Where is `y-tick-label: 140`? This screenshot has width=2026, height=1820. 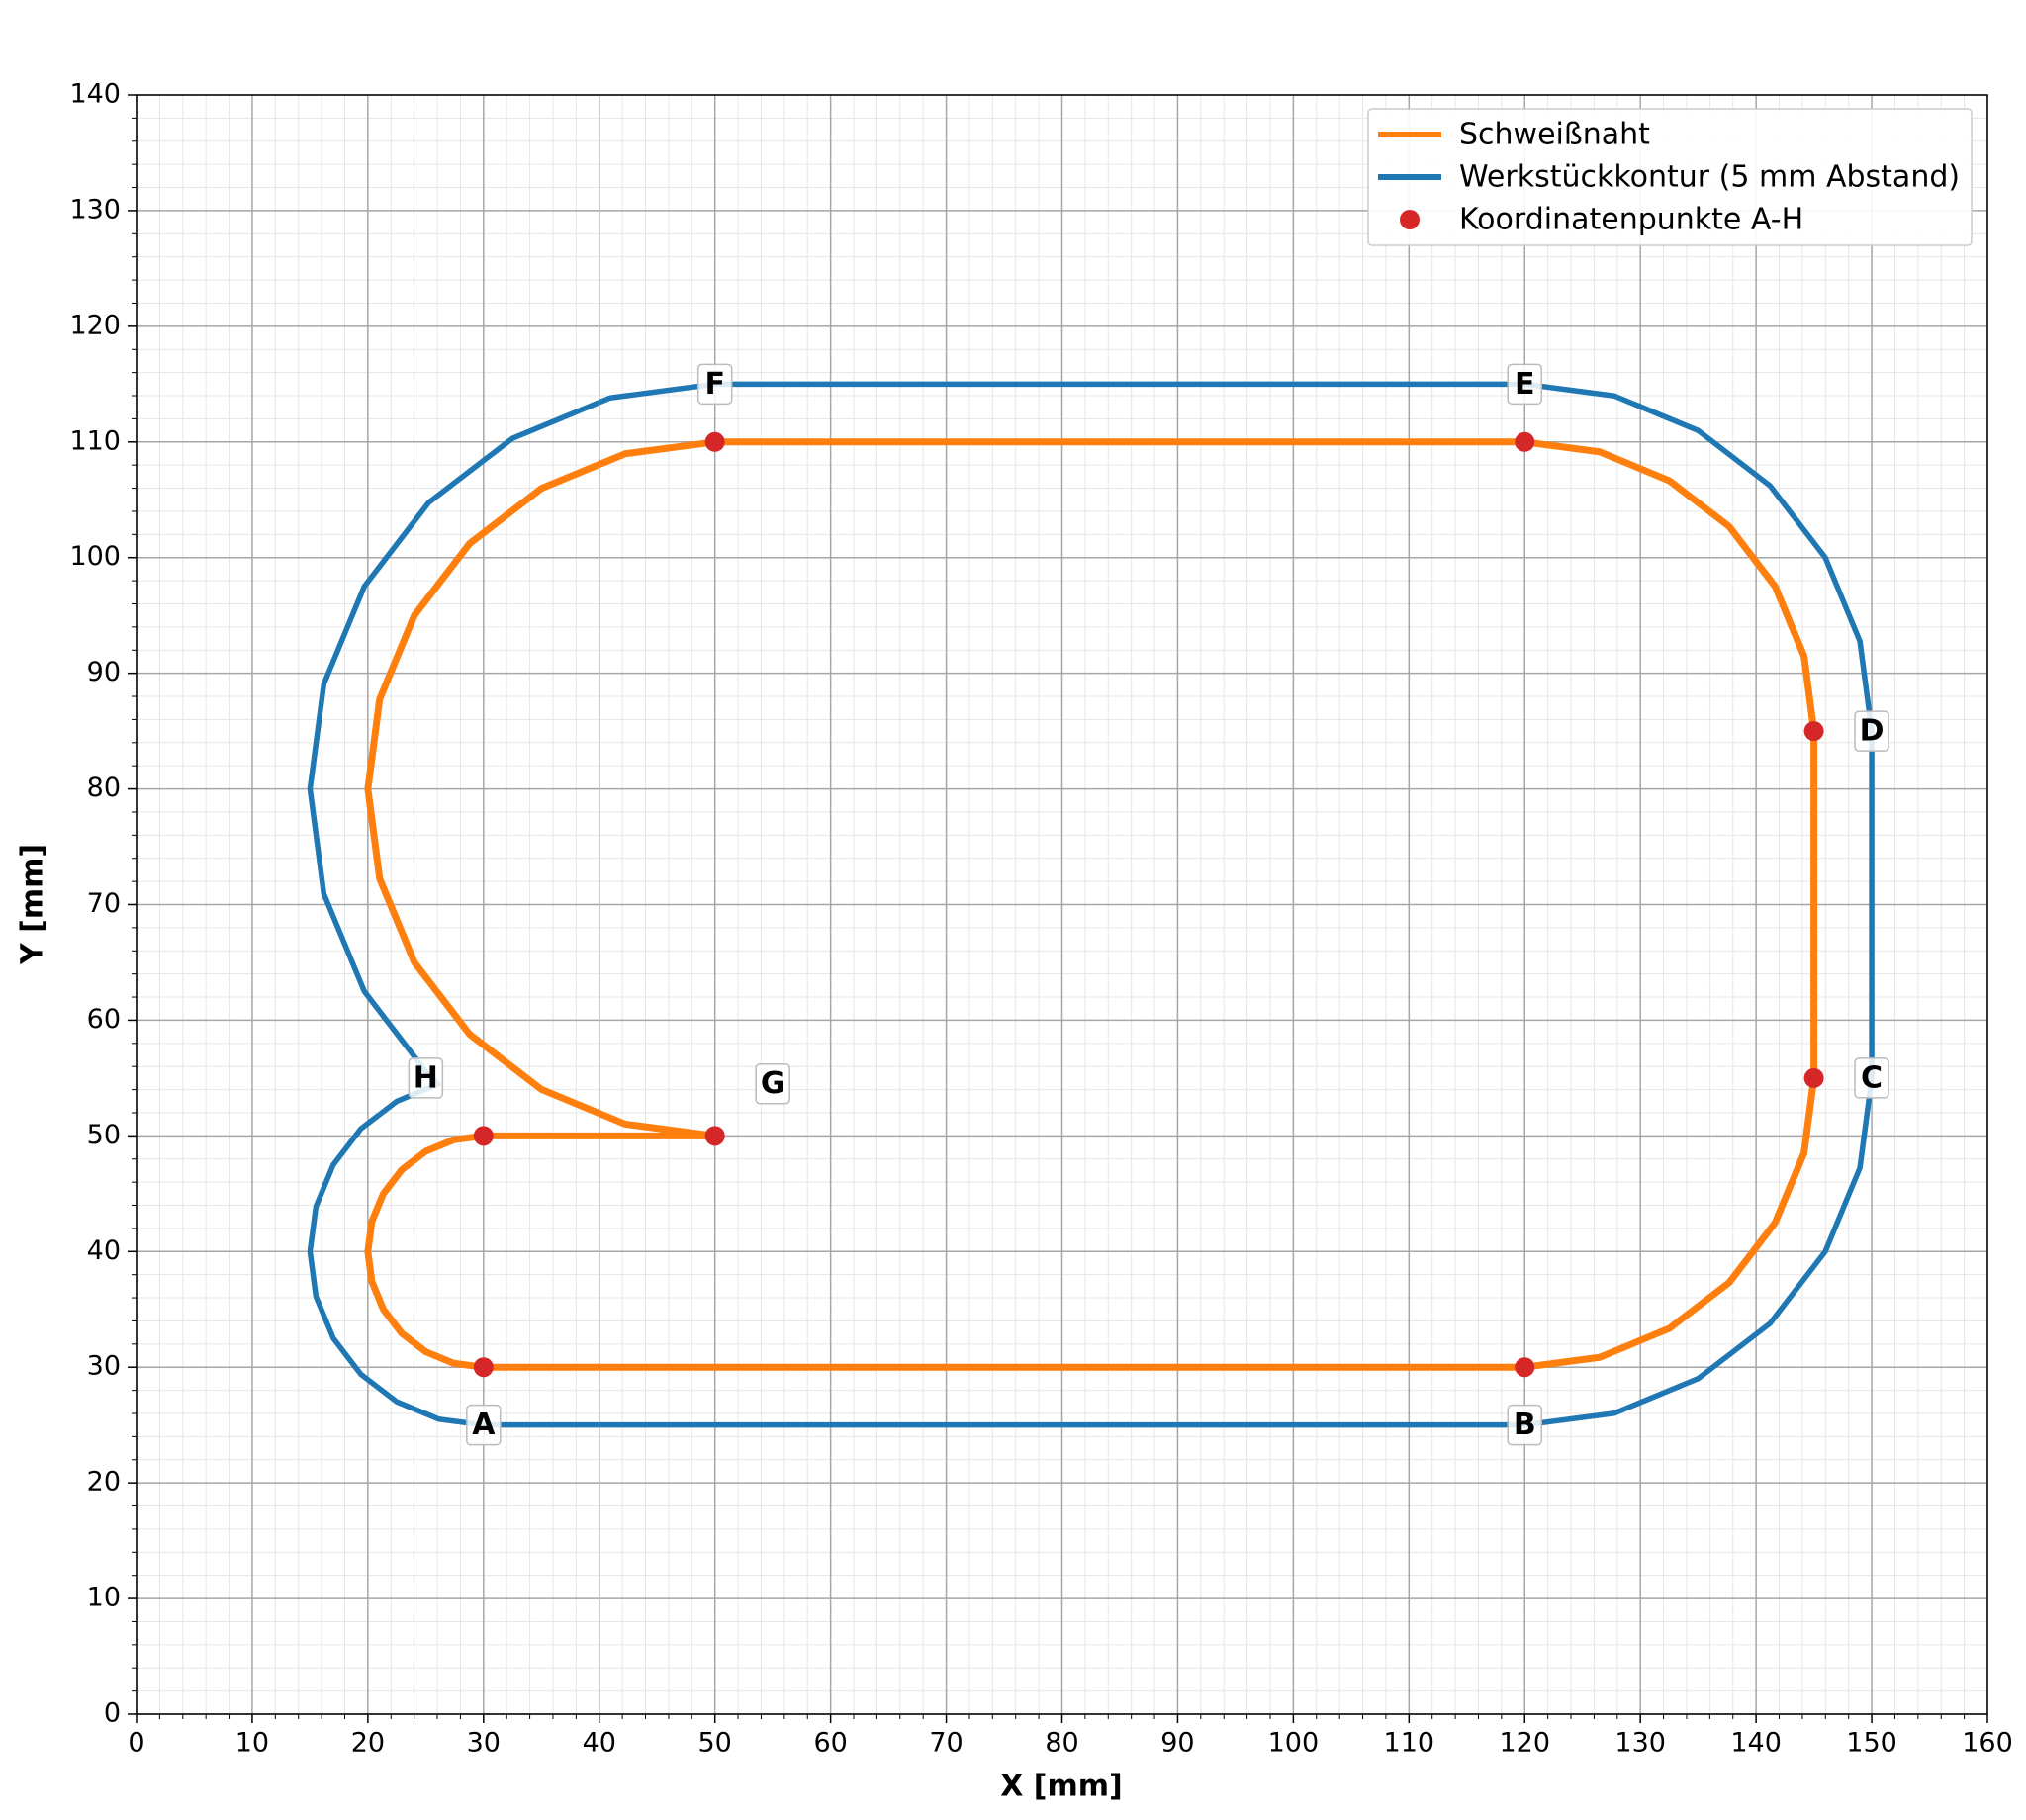
y-tick-label: 140 is located at coordinates (95, 94).